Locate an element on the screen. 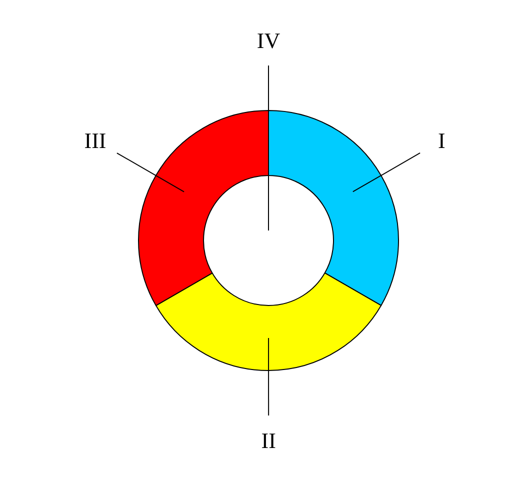  slice-label: II is located at coordinates (268, 440).